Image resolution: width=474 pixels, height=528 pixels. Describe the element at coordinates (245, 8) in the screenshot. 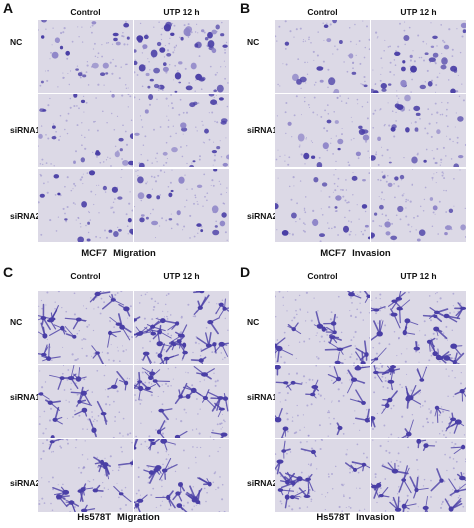

I see `panel-label: B` at that location.